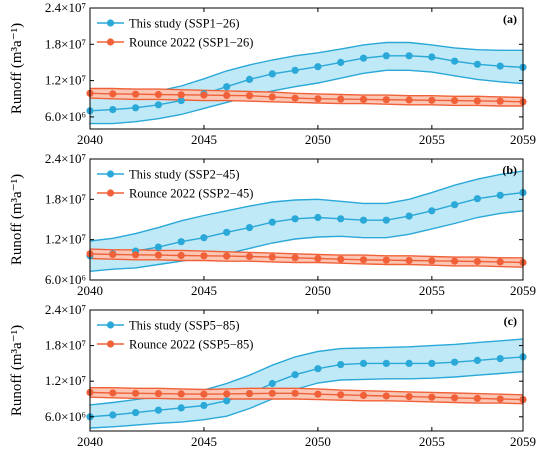  Describe the element at coordinates (191, 43) in the screenshot. I see `legend-entry: Rounce 2022 (SSP1−26)` at that location.